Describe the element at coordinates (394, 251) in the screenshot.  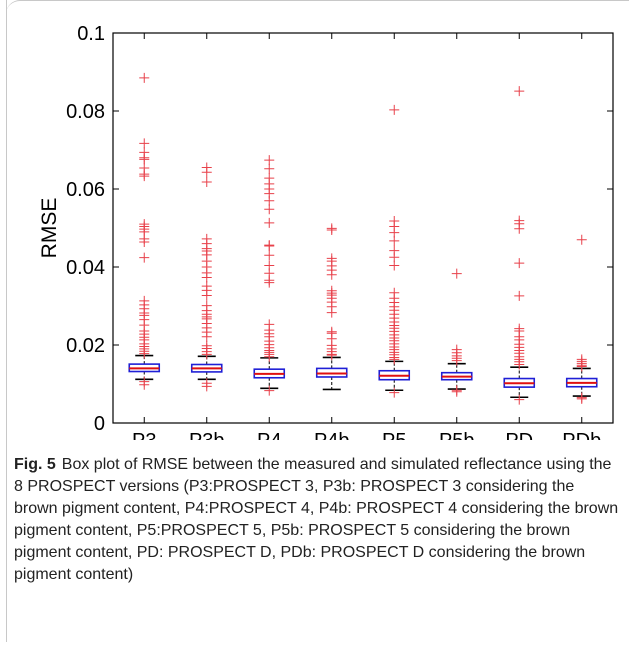
I see `box-P5` at that location.